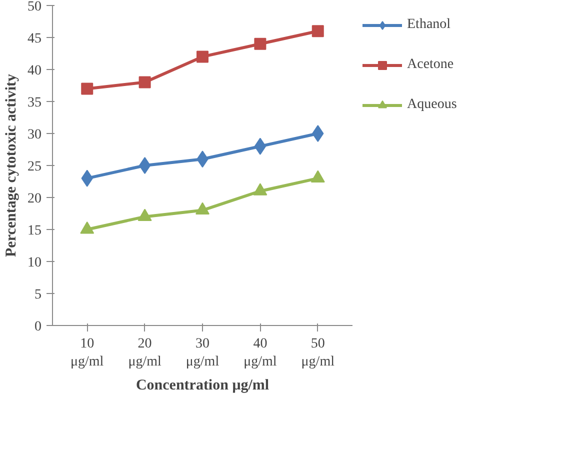 The width and height of the screenshot is (568, 450). What do you see at coordinates (35, 39) in the screenshot?
I see `y-tick-label: 45` at bounding box center [35, 39].